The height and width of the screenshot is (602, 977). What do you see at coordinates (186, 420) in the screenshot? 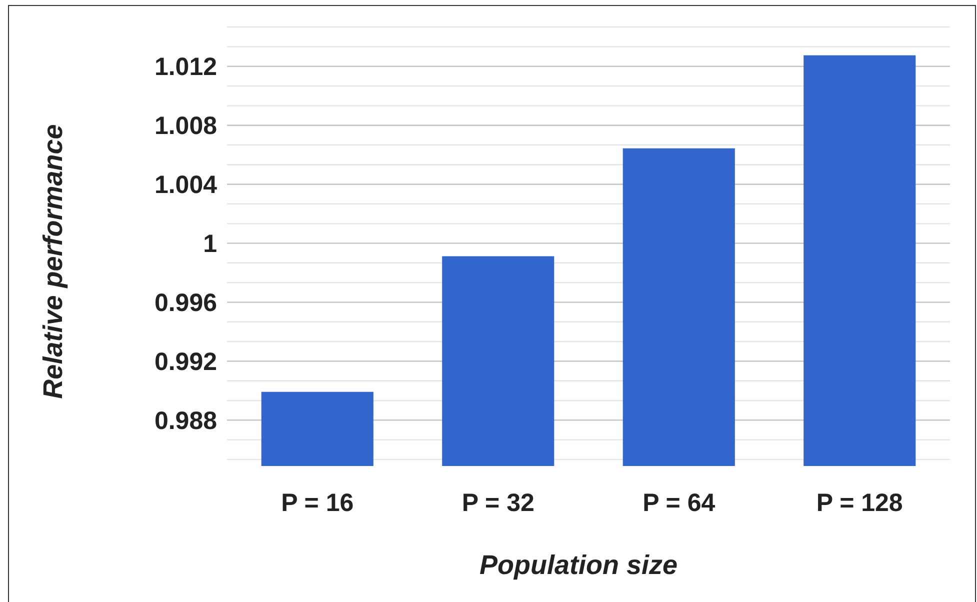
I see `y-tick-label: 0.988` at bounding box center [186, 420].